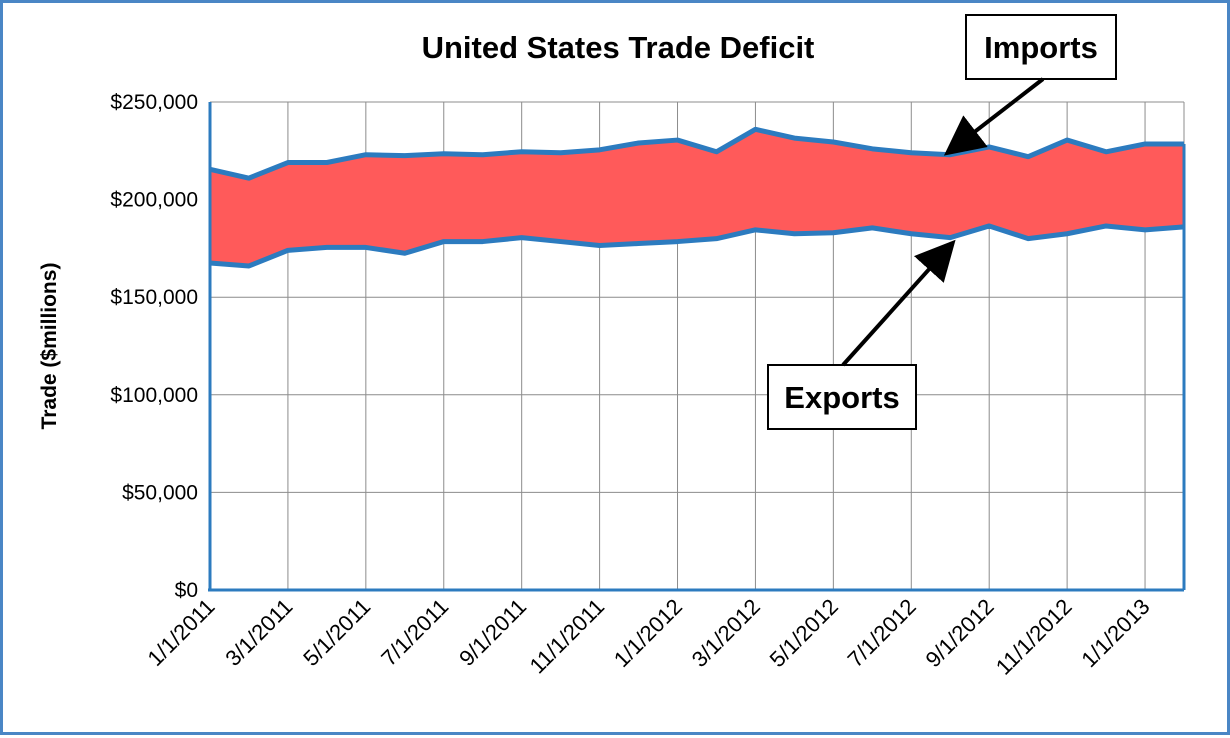  Describe the element at coordinates (336, 632) in the screenshot. I see `x-tick-label: 5/1/2011` at that location.